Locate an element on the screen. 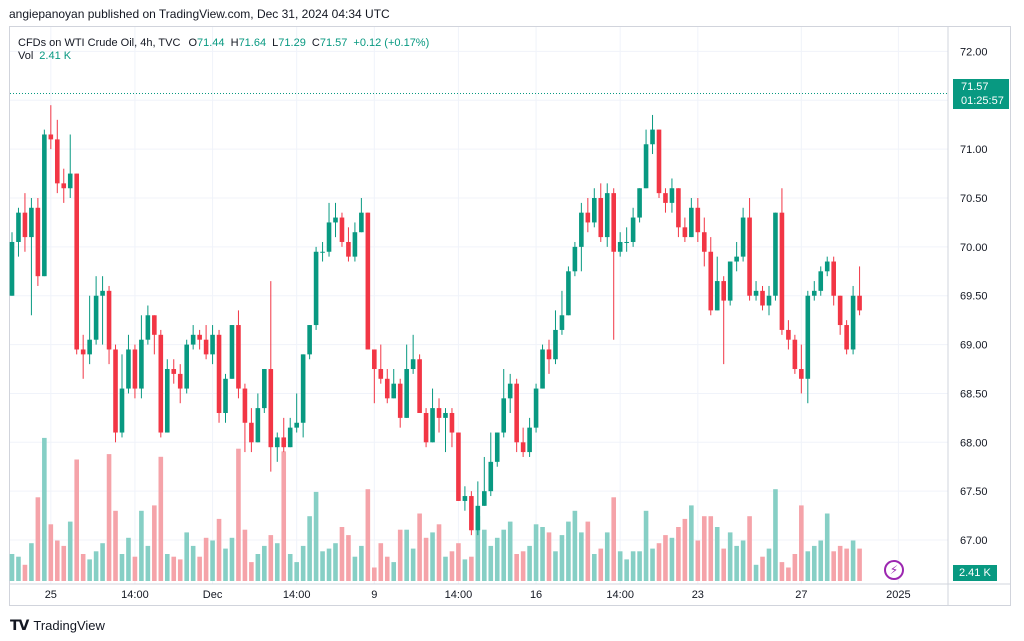 The height and width of the screenshot is (641, 1024). last-price-value: 71.57 is located at coordinates (975, 87).